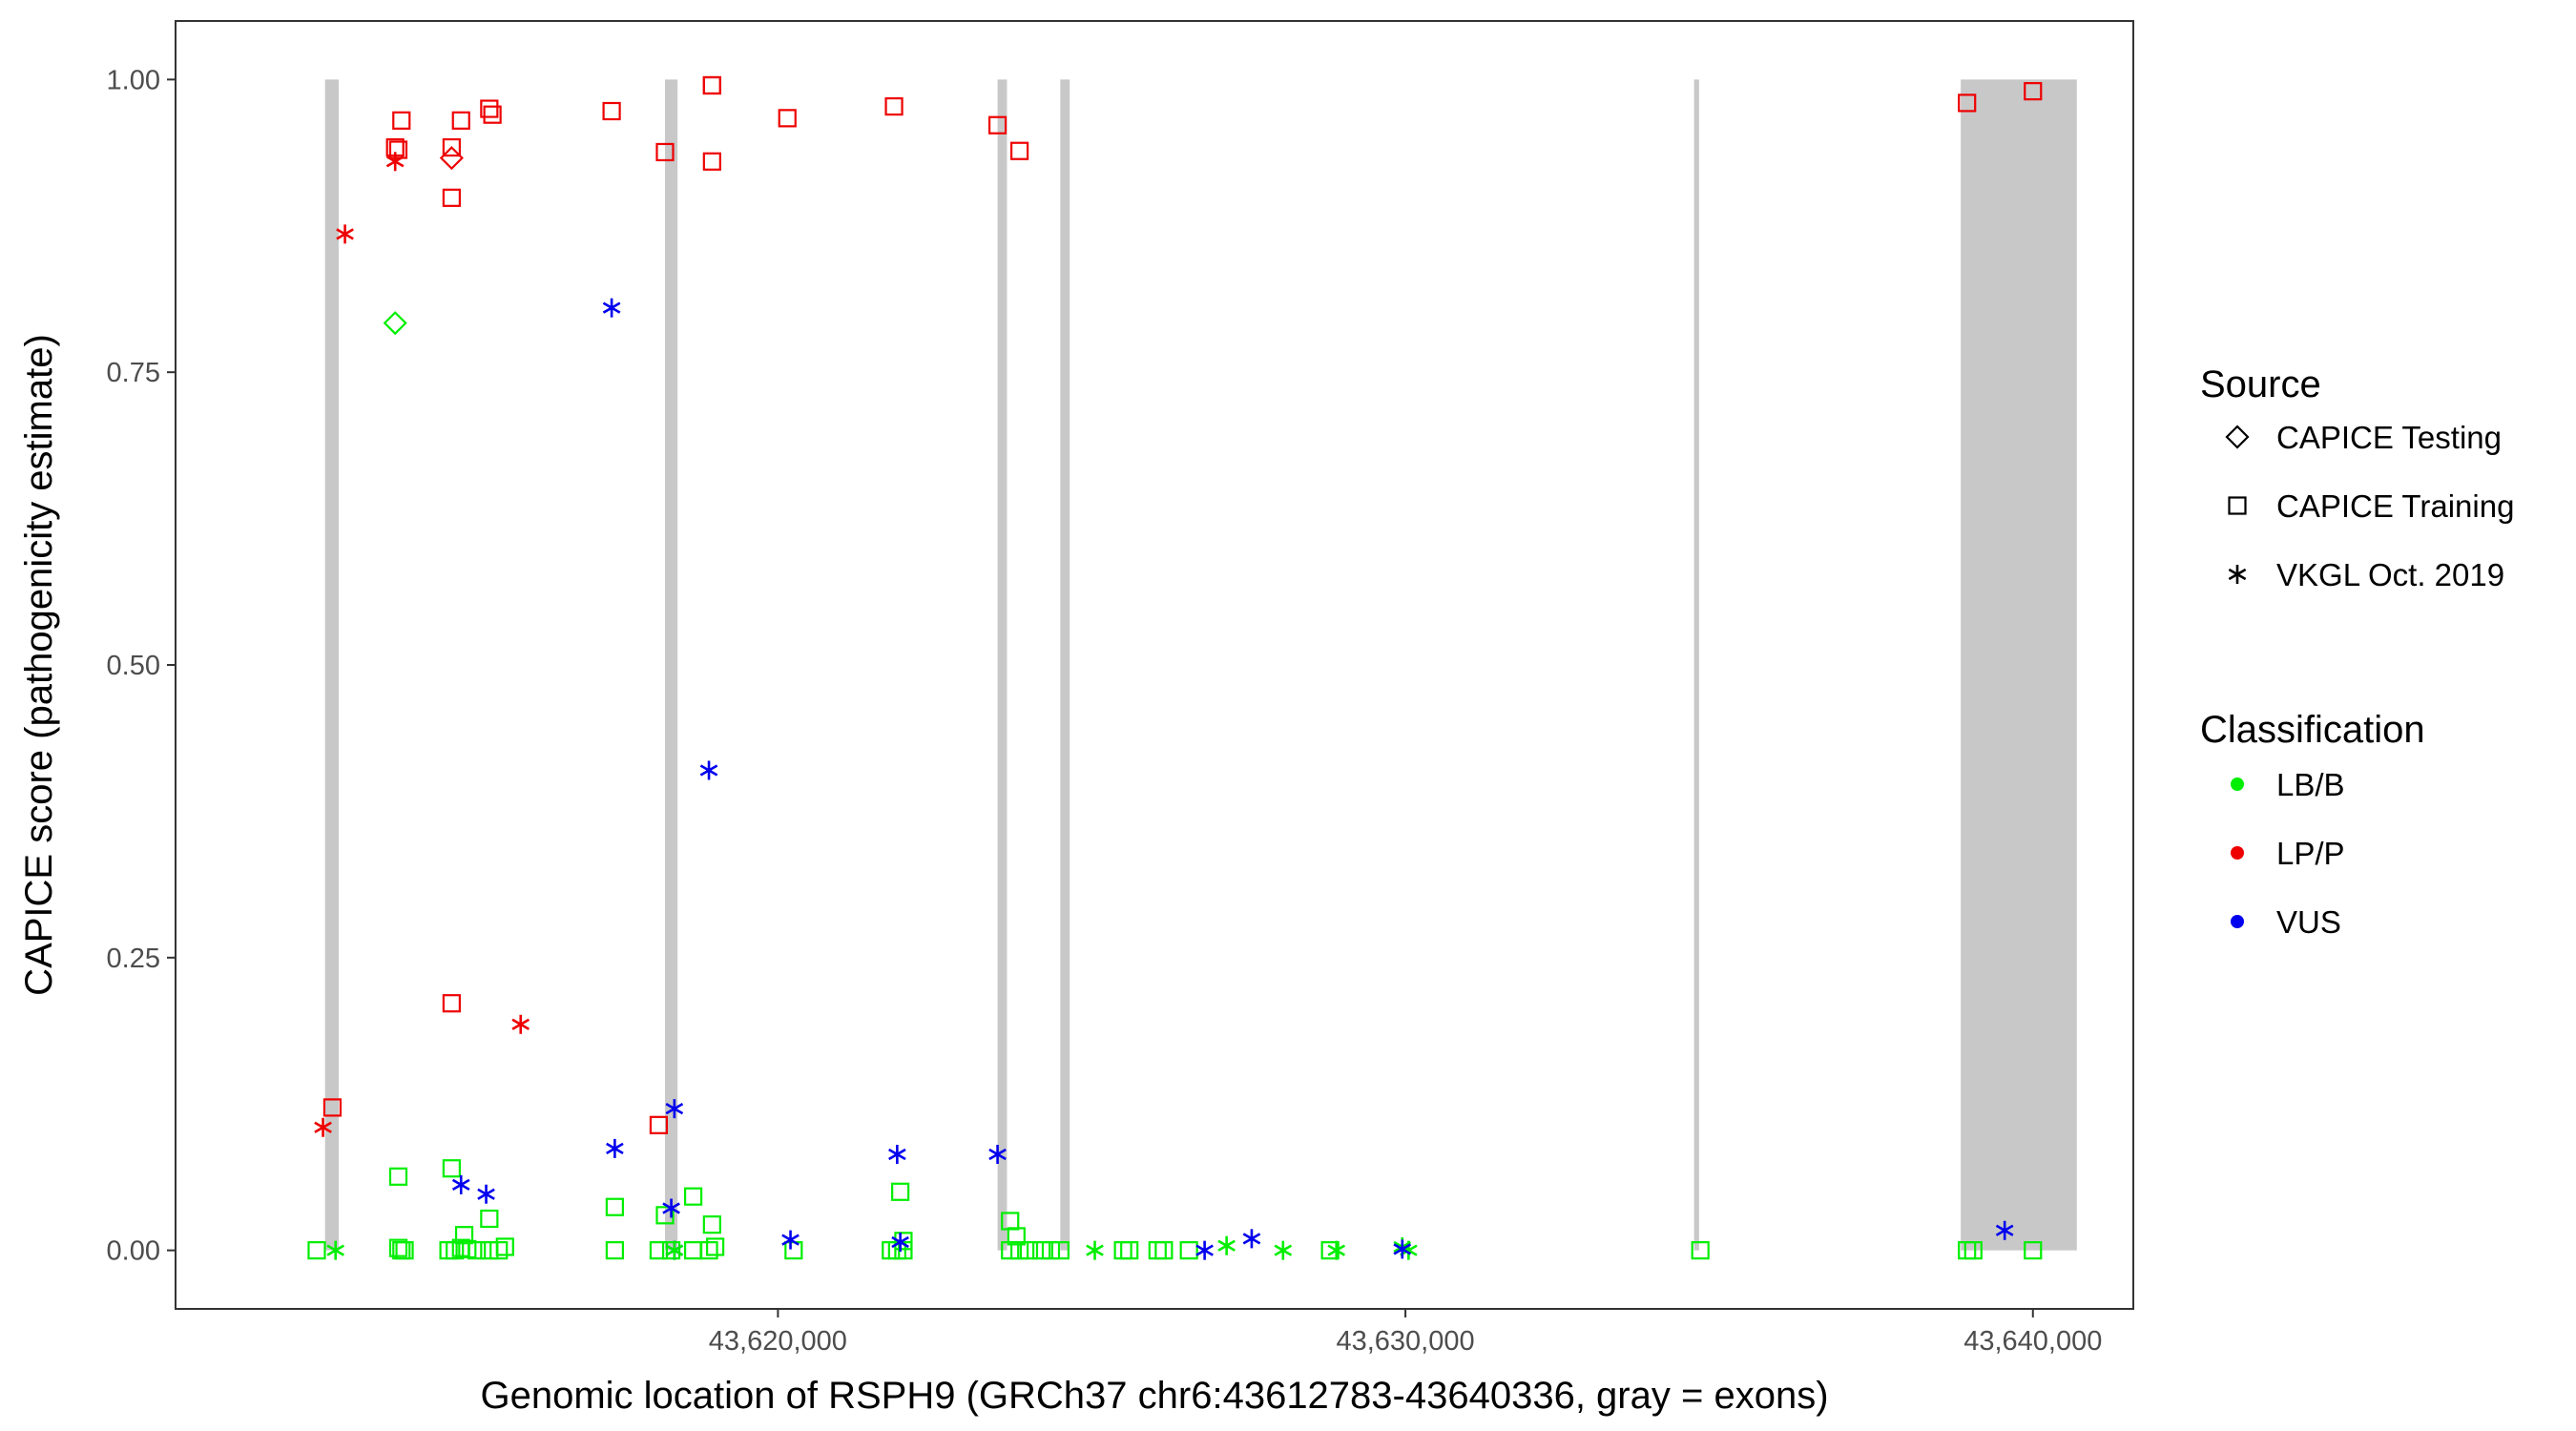 This screenshot has height=1431, width=2576. Describe the element at coordinates (2312, 730) in the screenshot. I see `legend-classification-title: Classification` at that location.